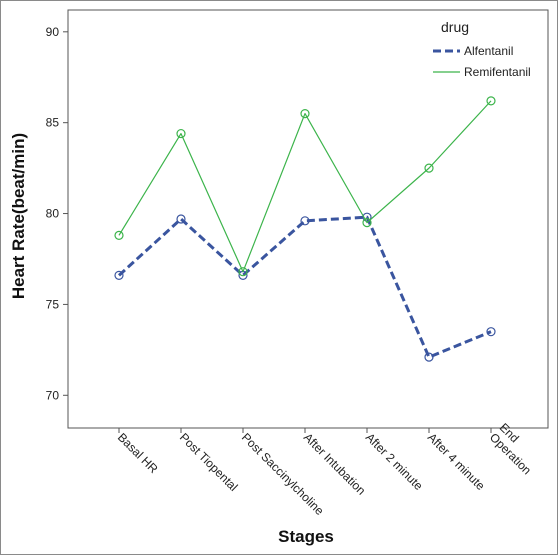  Describe the element at coordinates (209, 462) in the screenshot. I see `x-tick-label: Post Tiopental` at that location.